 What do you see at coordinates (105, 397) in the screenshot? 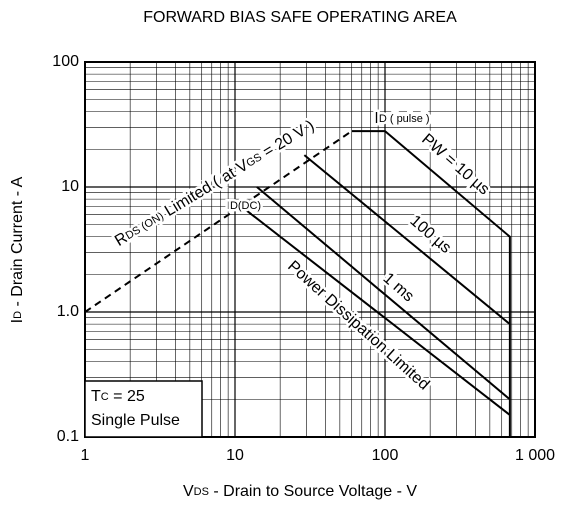
I see `note-text-part: C` at bounding box center [105, 397].